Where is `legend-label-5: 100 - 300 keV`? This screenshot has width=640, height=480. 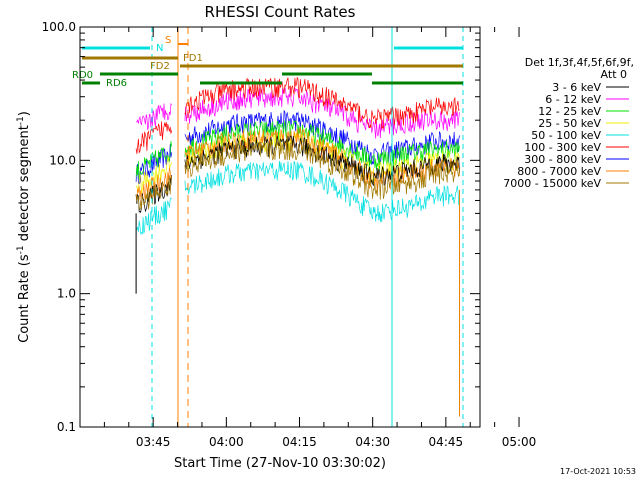
legend-label-5: 100 - 300 keV is located at coordinates (562, 147).